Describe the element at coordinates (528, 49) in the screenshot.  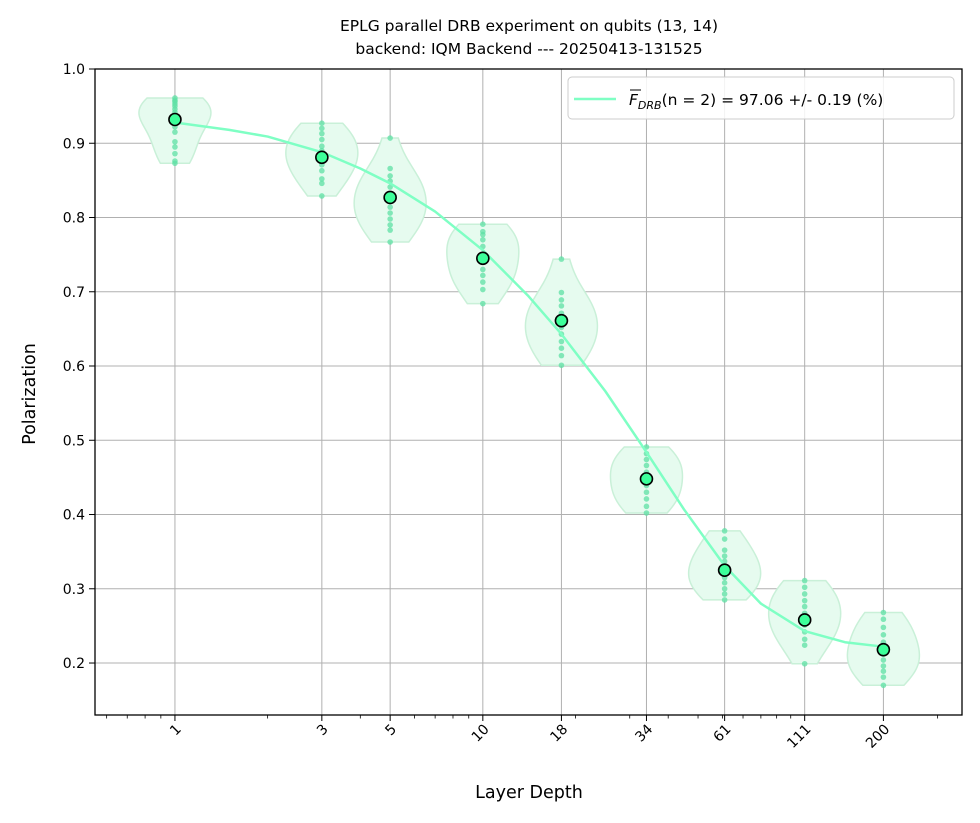
I see `chart-subtitle: backend: IQM Backend --- 20250413-131525` at that location.